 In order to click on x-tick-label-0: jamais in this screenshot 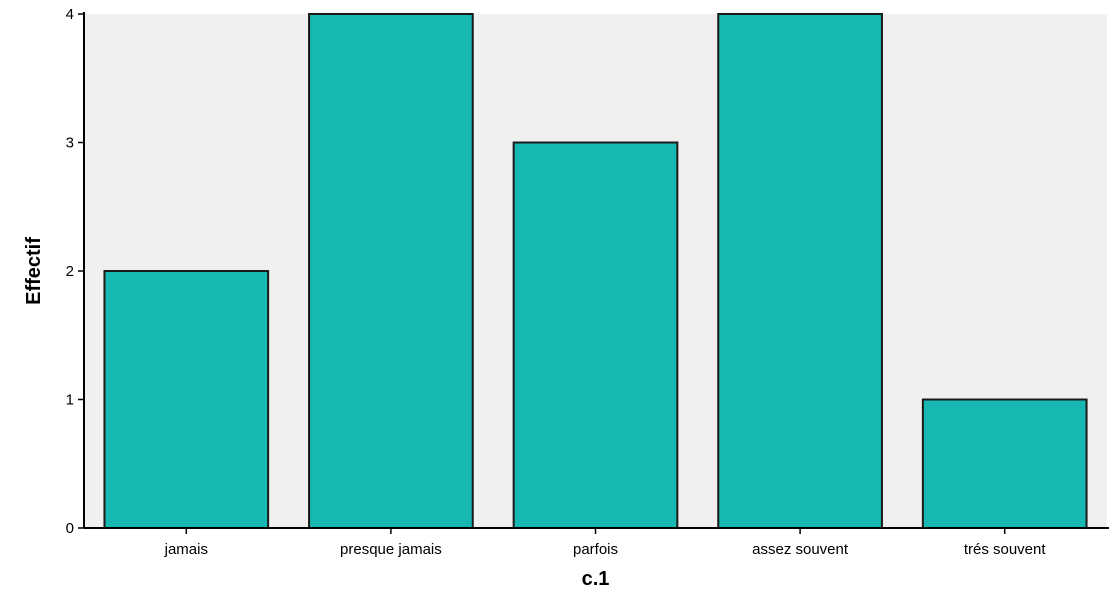, I will do `click(186, 549)`.